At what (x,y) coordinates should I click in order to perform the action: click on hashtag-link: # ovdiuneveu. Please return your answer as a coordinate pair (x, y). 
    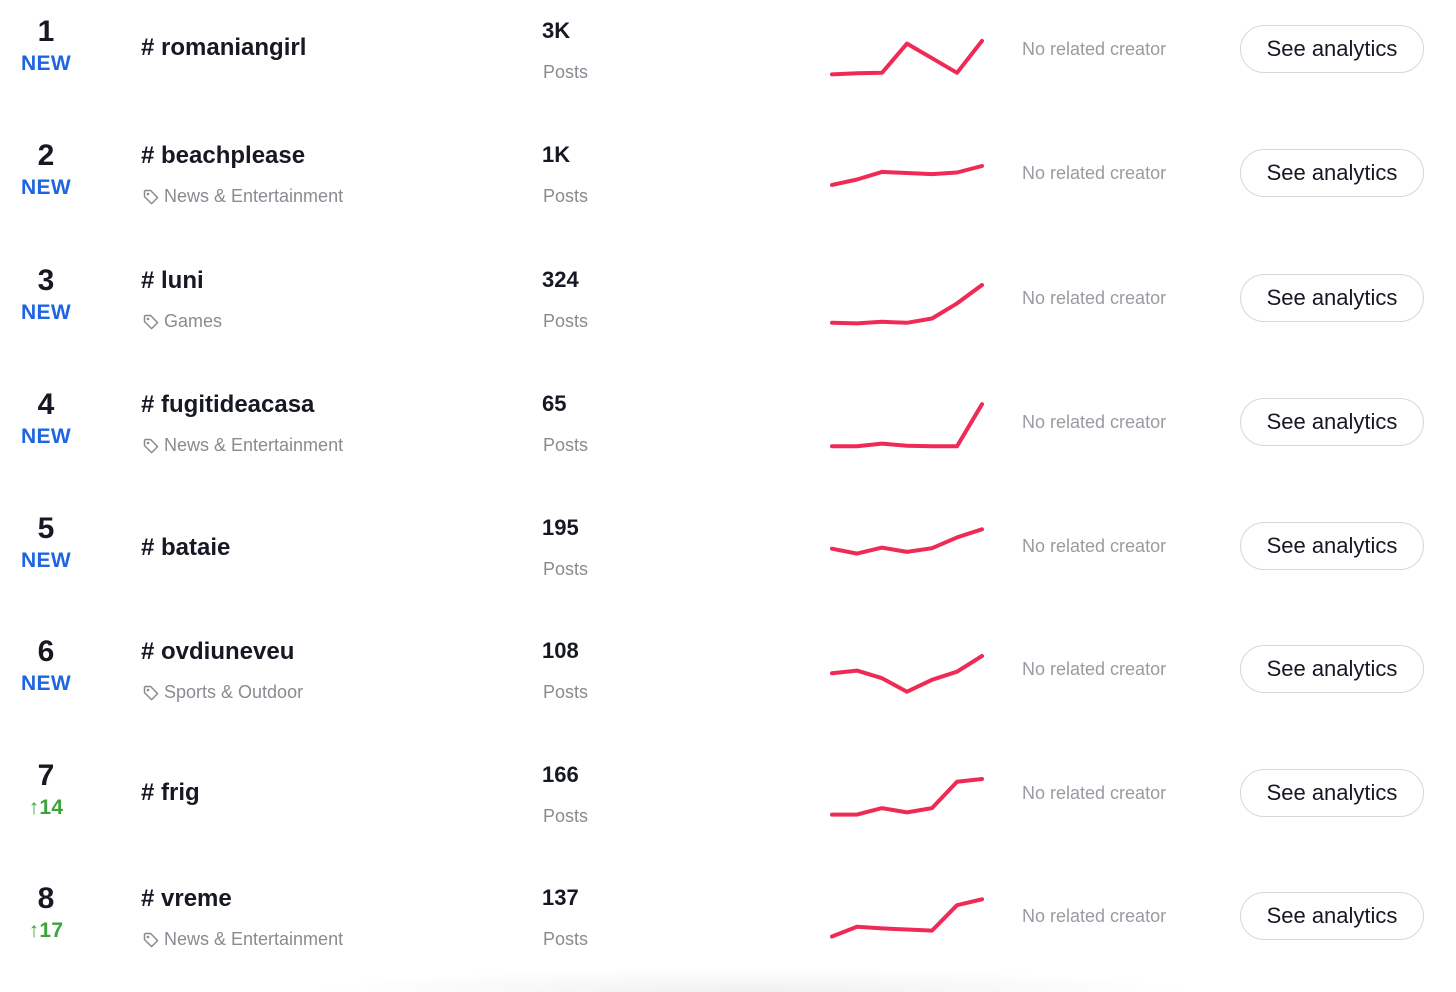
    Looking at the image, I should click on (218, 651).